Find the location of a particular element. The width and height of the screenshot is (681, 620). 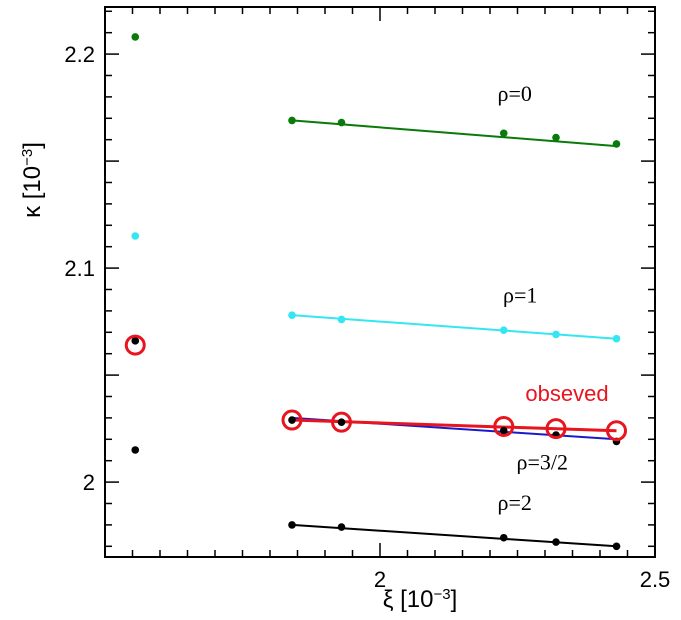

y-tick-label: 2.2 is located at coordinates (79, 54).